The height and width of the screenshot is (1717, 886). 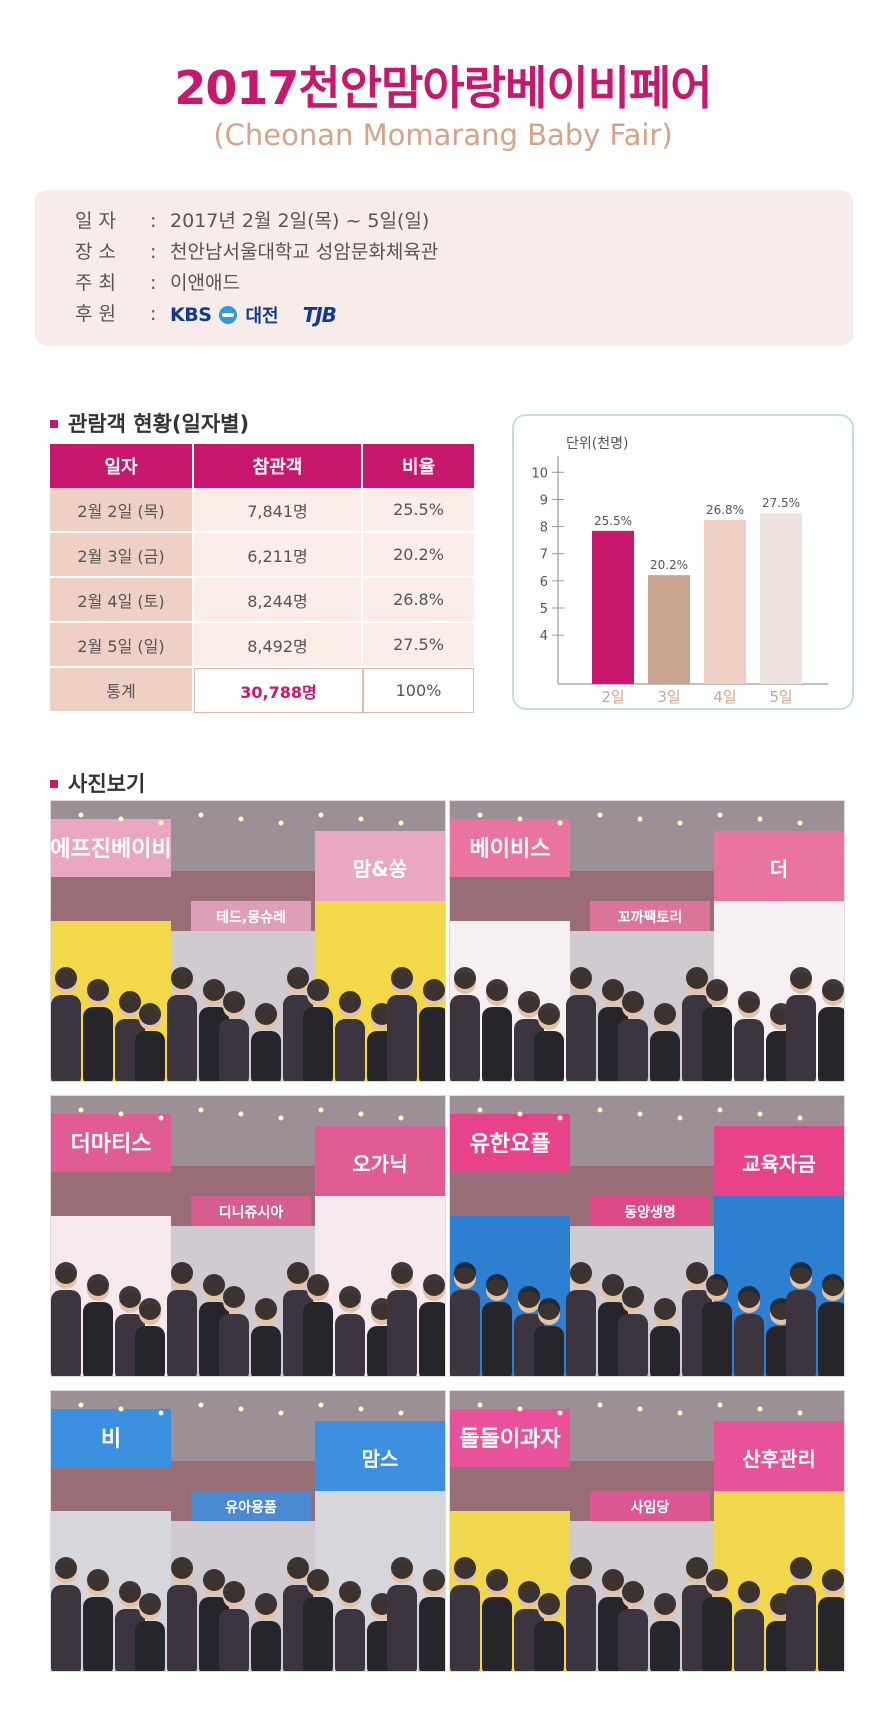 What do you see at coordinates (779, 1459) in the screenshot?
I see `svg-text: 산후관리` at bounding box center [779, 1459].